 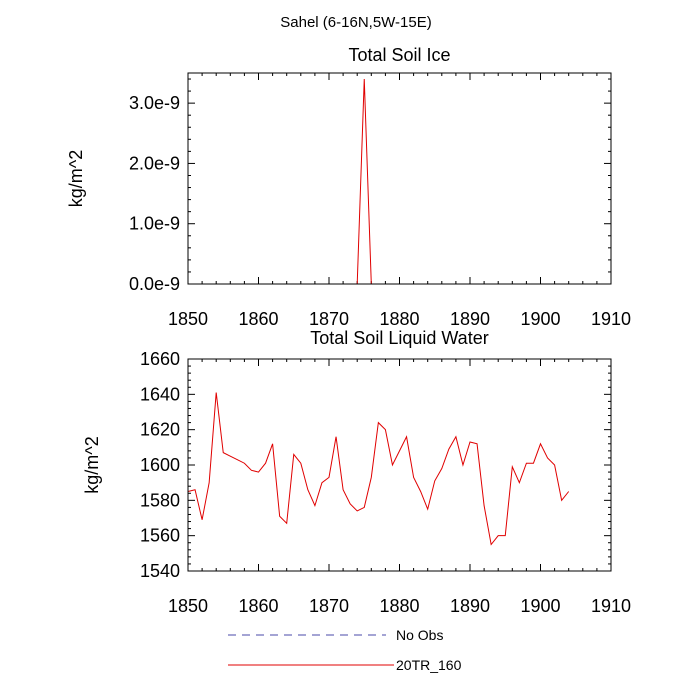 I want to click on legend-label-20tr-160: 20TR_160, so click(x=429, y=665).